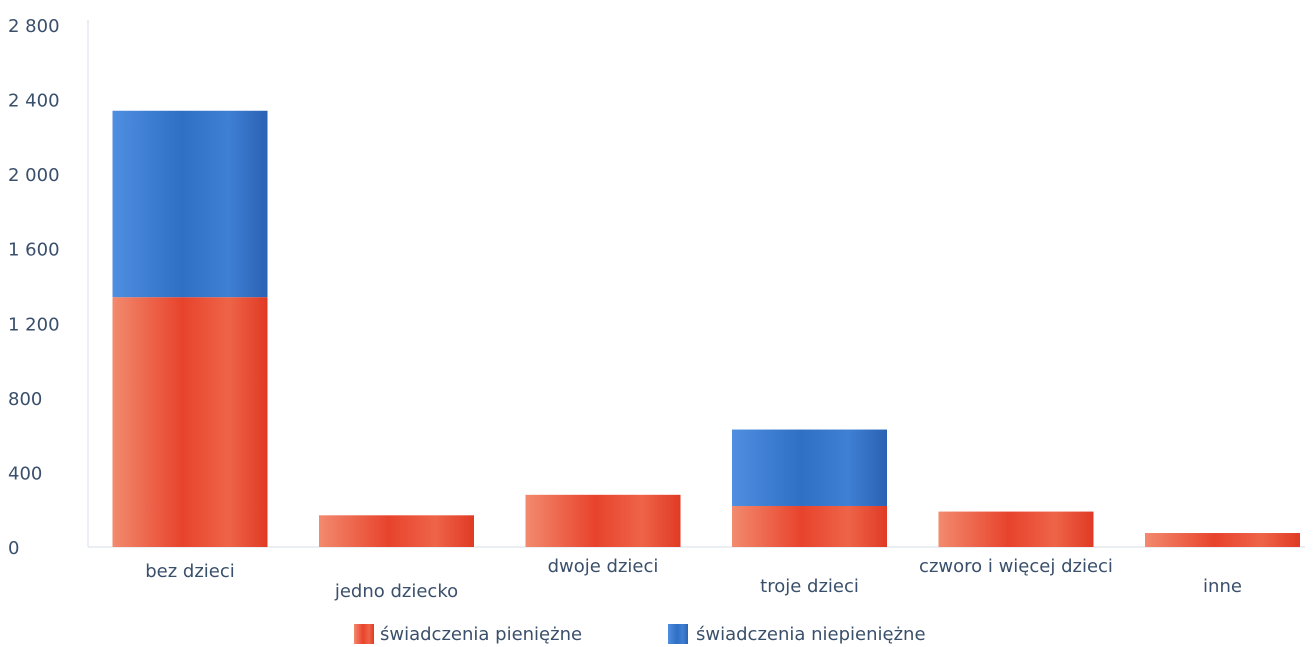  I want to click on x-category-label: dwoje dzieci, so click(603, 566).